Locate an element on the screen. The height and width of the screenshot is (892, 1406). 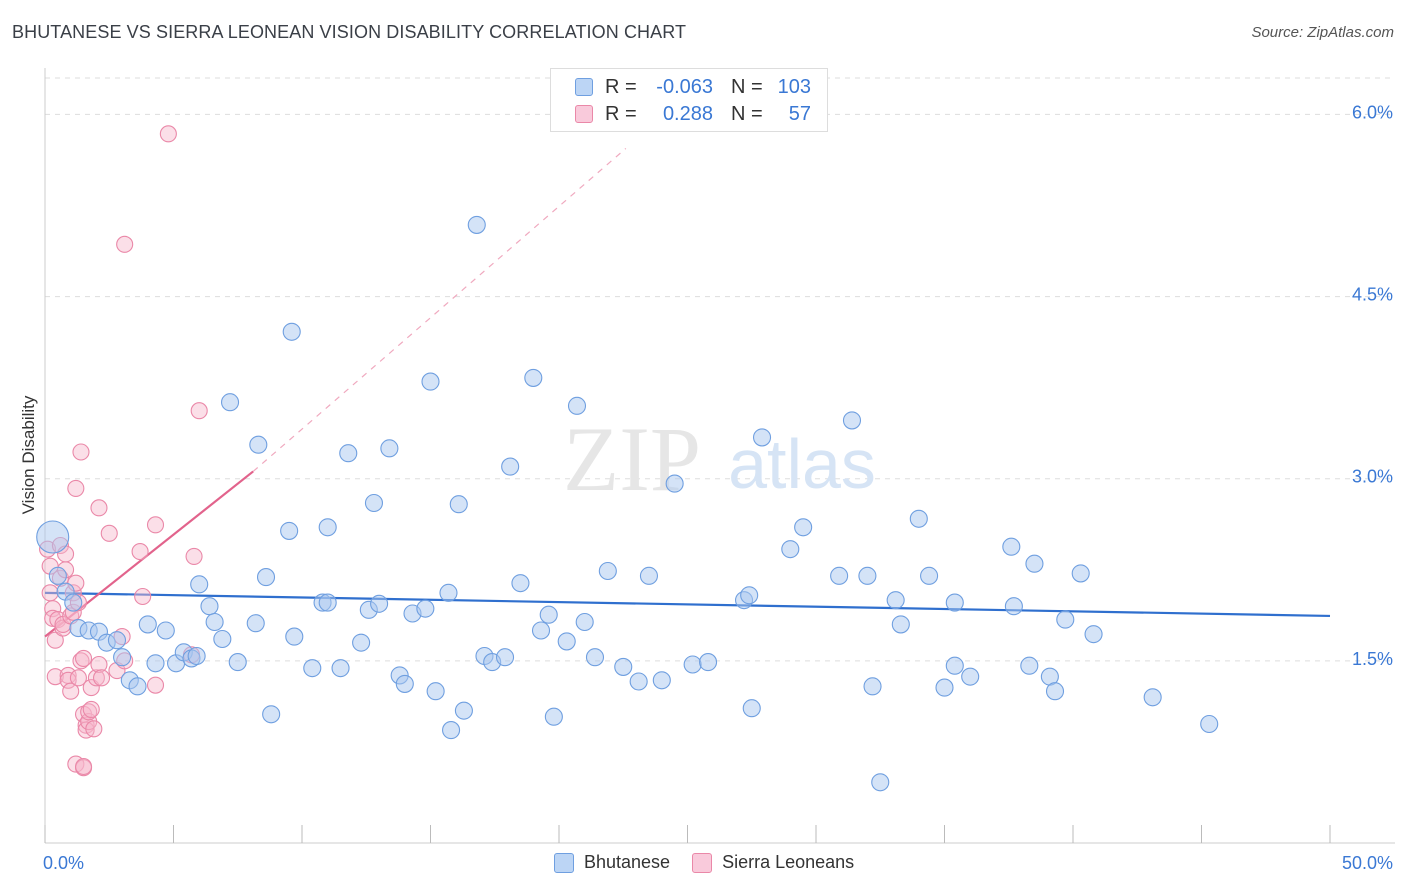
y-tick-label: 1.5% is located at coordinates (1372, 659).